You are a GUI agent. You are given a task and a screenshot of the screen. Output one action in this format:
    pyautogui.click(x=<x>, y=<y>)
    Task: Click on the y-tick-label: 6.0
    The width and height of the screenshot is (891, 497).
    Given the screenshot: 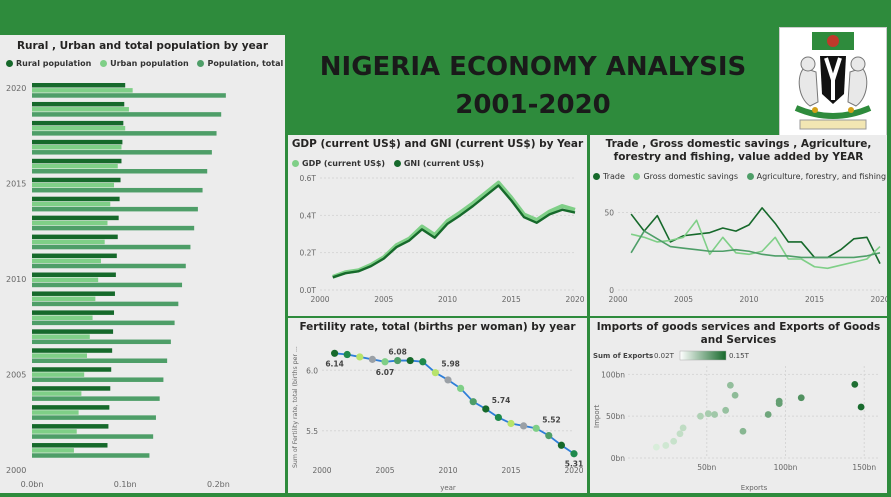 What is the action you would take?
    pyautogui.click(x=312, y=370)
    